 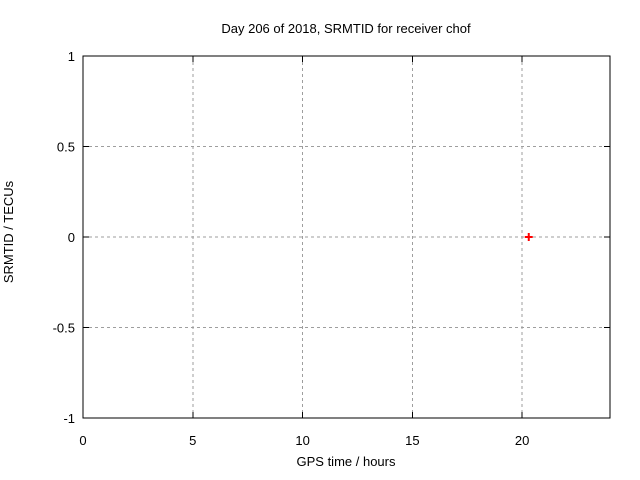 What do you see at coordinates (412, 440) in the screenshot?
I see `x-tick-label: 15` at bounding box center [412, 440].